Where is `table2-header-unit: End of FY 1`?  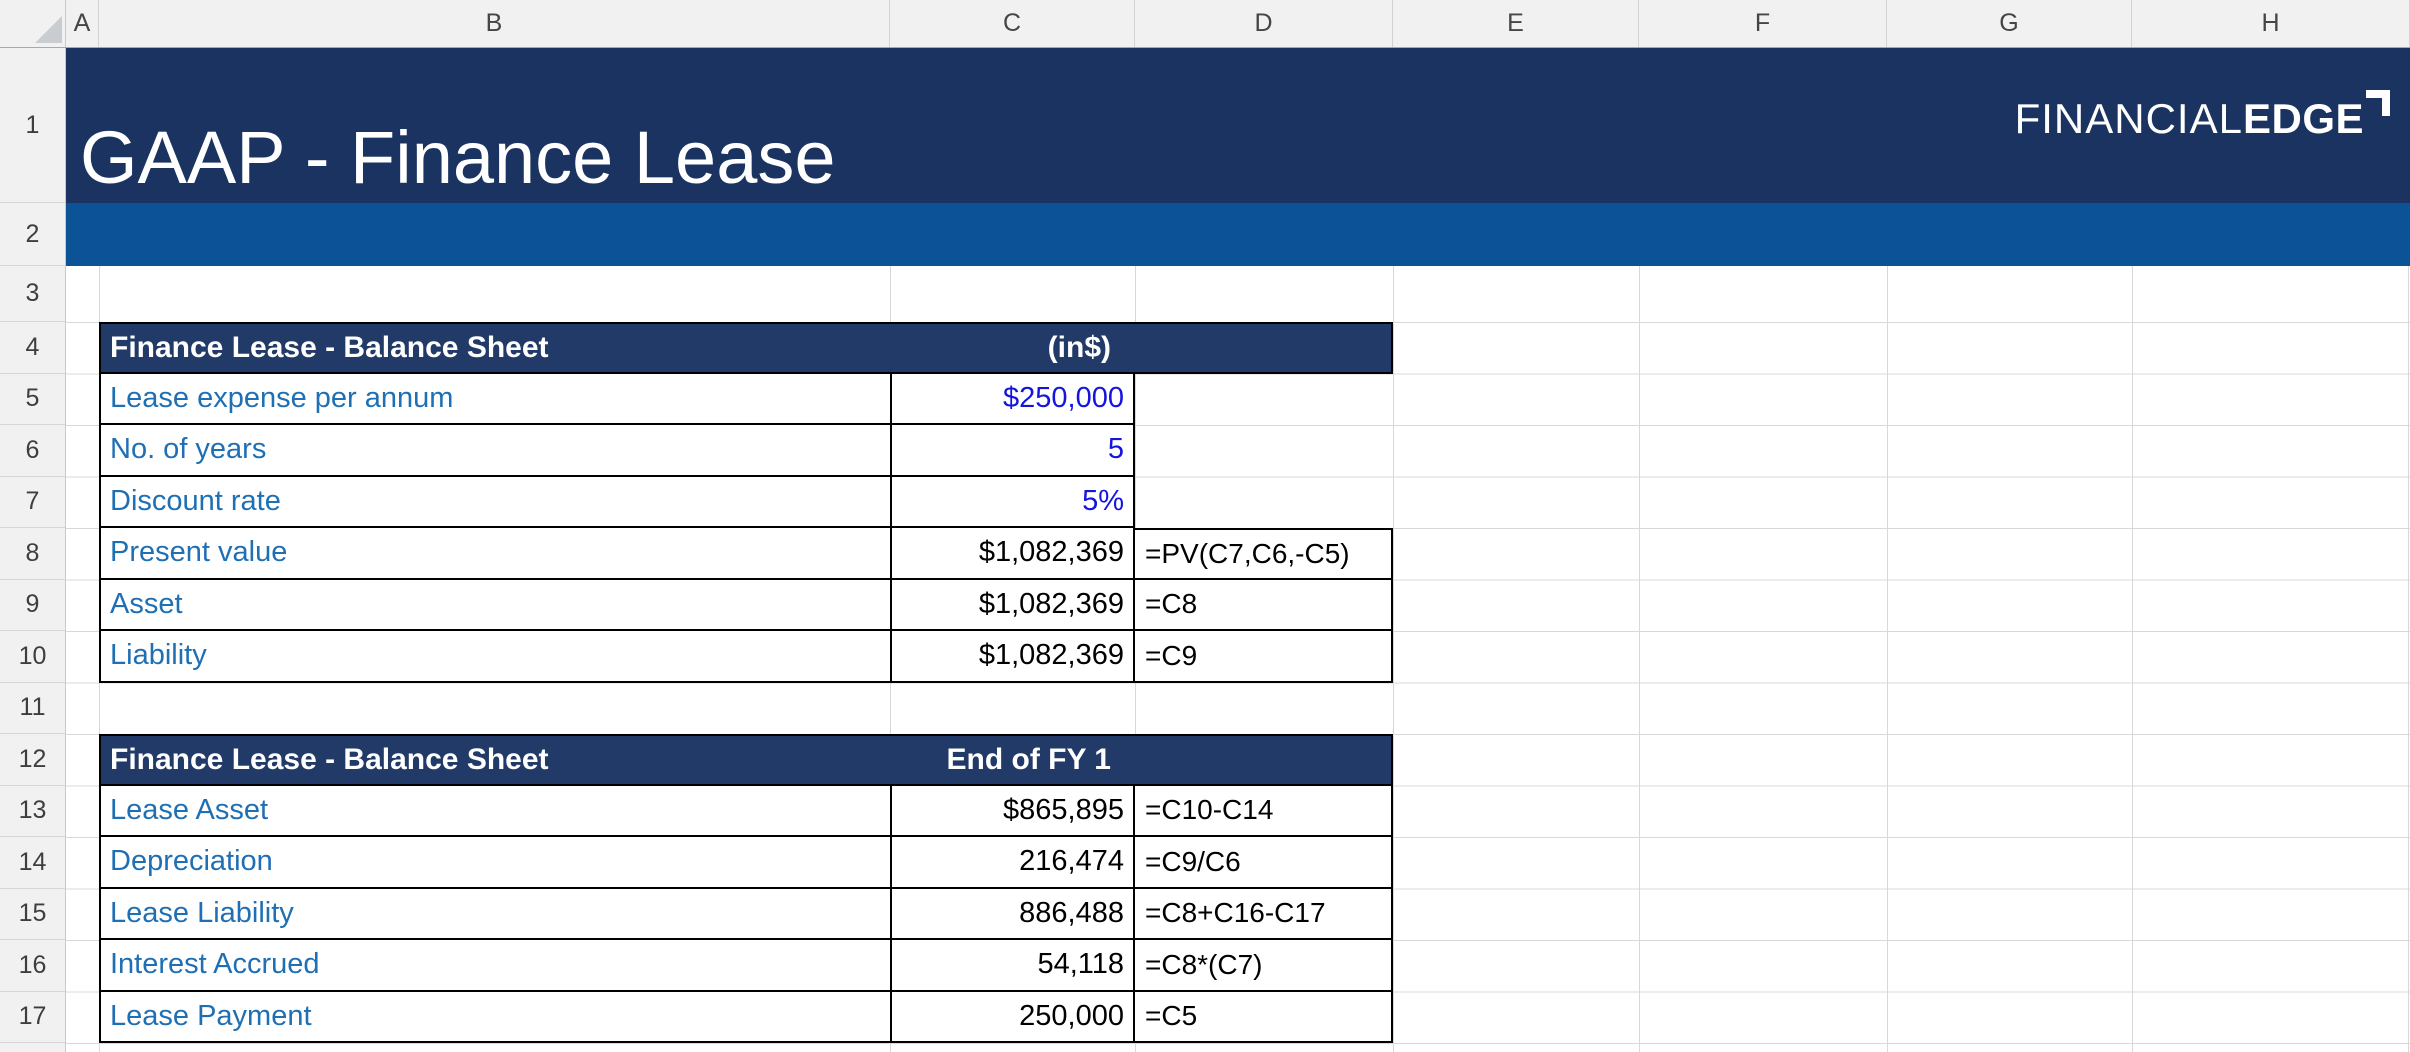
table2-header-unit: End of FY 1 is located at coordinates (1012, 760).